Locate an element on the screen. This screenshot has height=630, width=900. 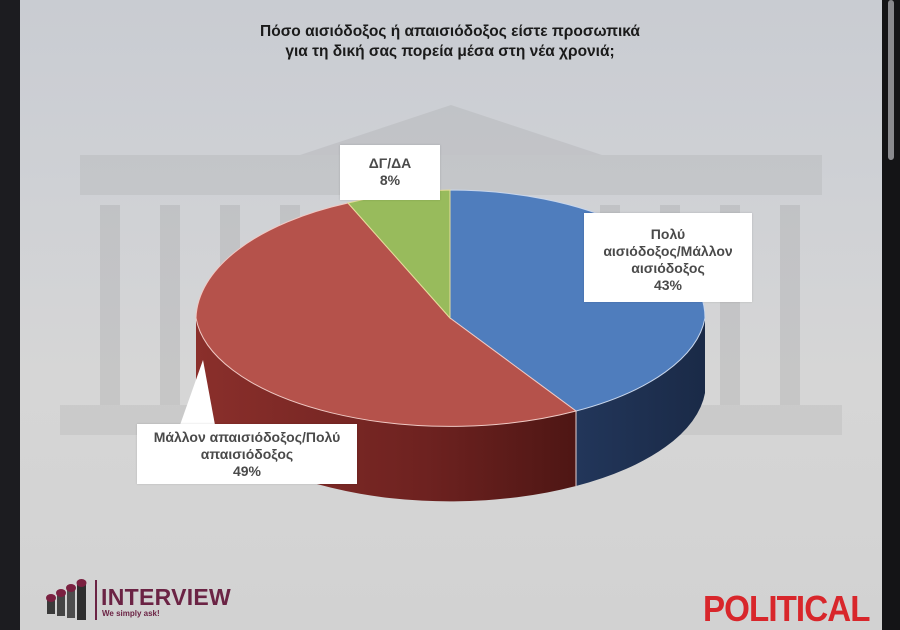
interview-bars-icon is located at coordinates (66, 599).